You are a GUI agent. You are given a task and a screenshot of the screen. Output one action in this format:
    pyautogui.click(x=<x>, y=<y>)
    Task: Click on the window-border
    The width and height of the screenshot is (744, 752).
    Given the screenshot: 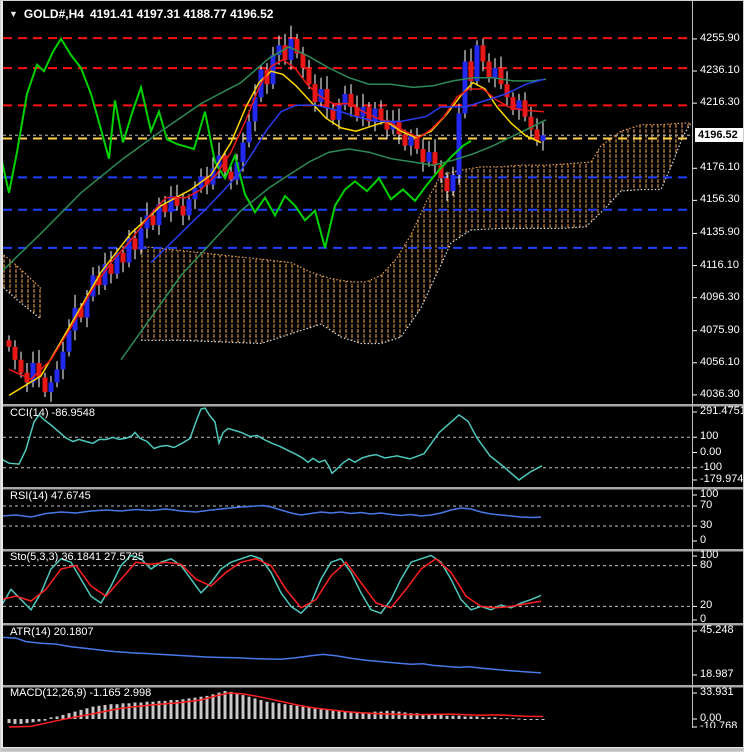 What is the action you would take?
    pyautogui.click(x=2, y=374)
    